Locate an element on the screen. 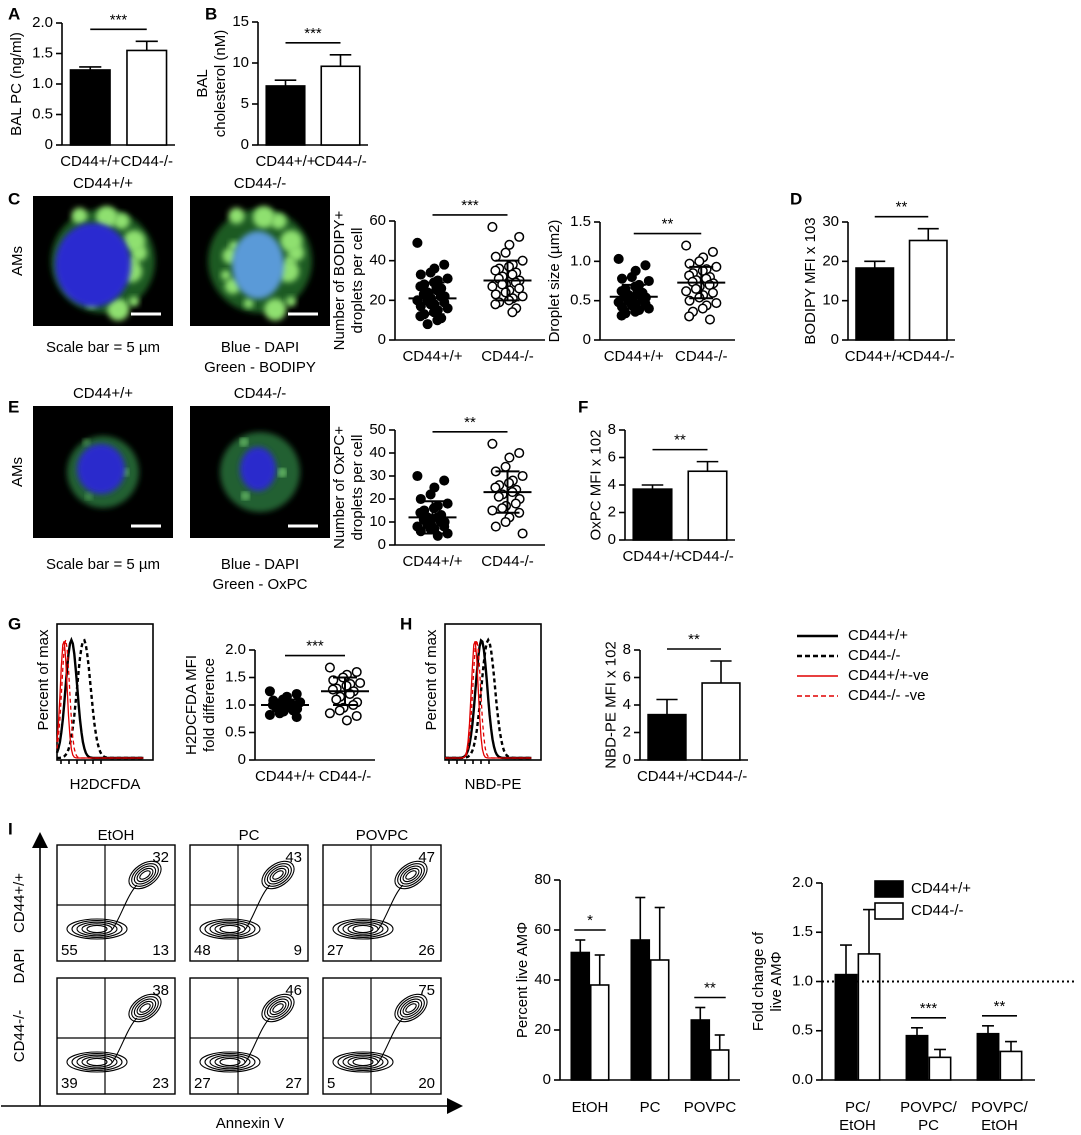 This screenshot has width=1081, height=1135. y-axis-label: fold difference is located at coordinates (209, 705).